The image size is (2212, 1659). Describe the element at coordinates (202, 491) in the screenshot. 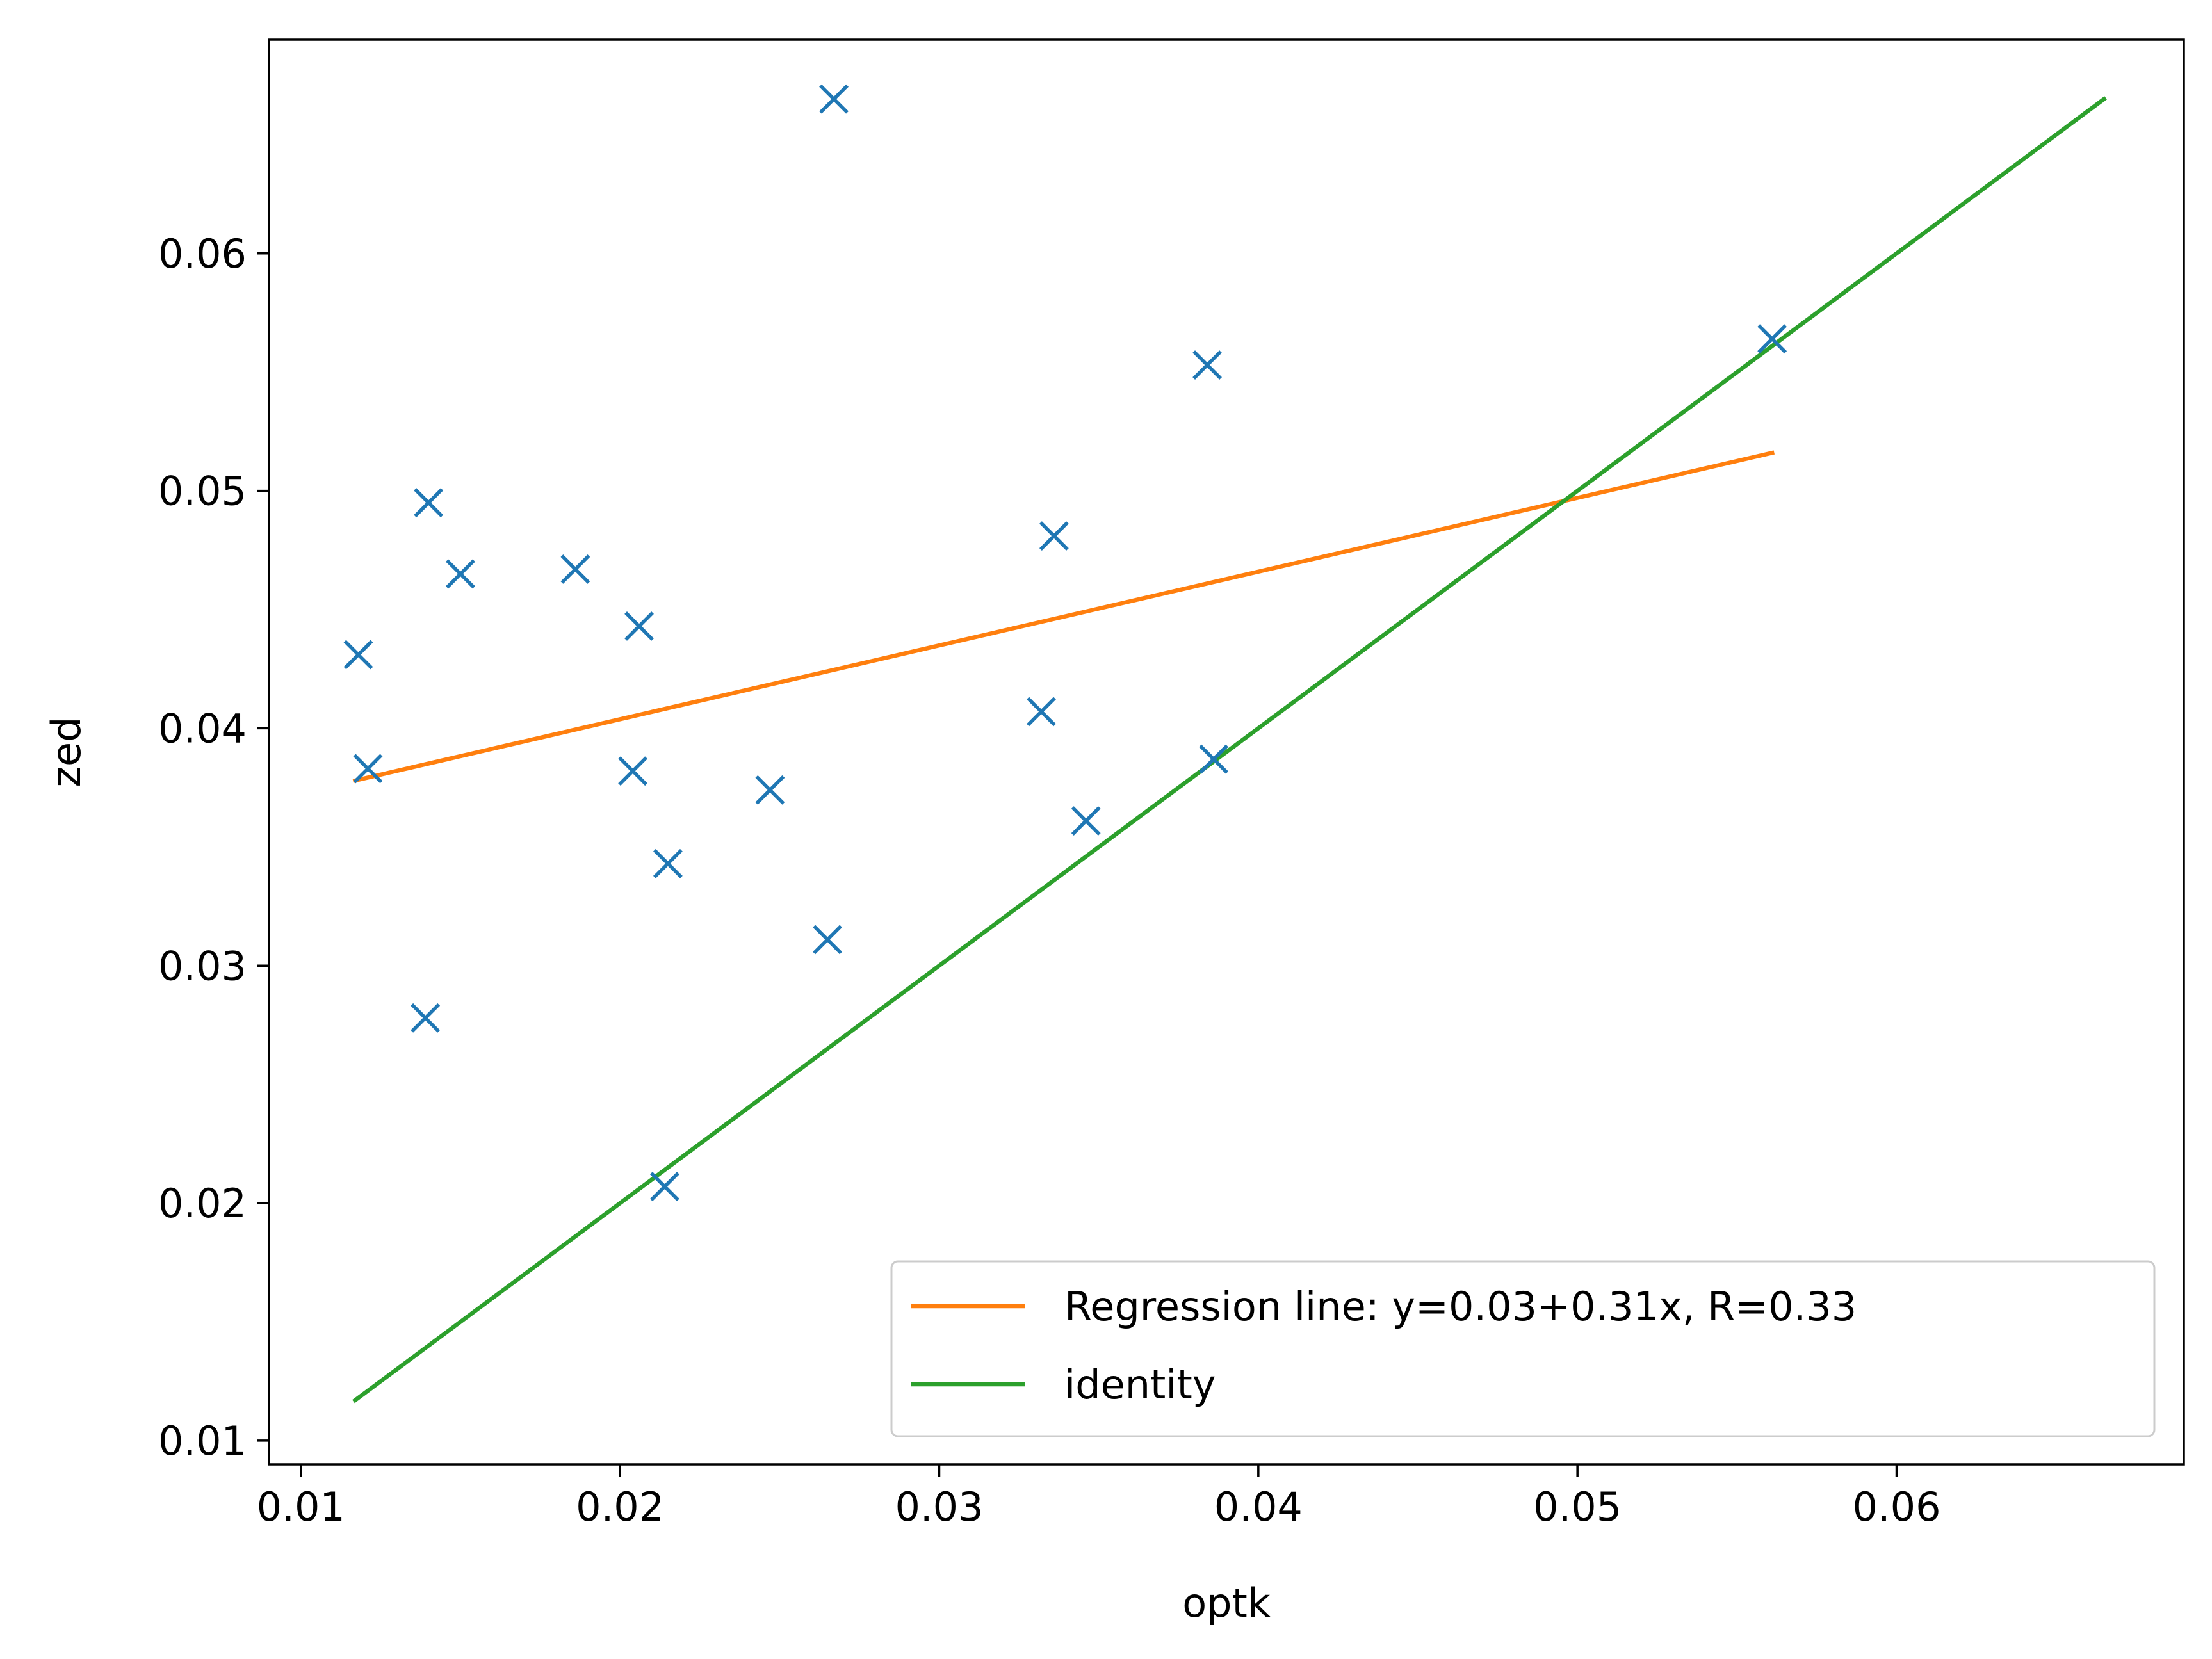

I see `y-tick-label: 0.05` at that location.